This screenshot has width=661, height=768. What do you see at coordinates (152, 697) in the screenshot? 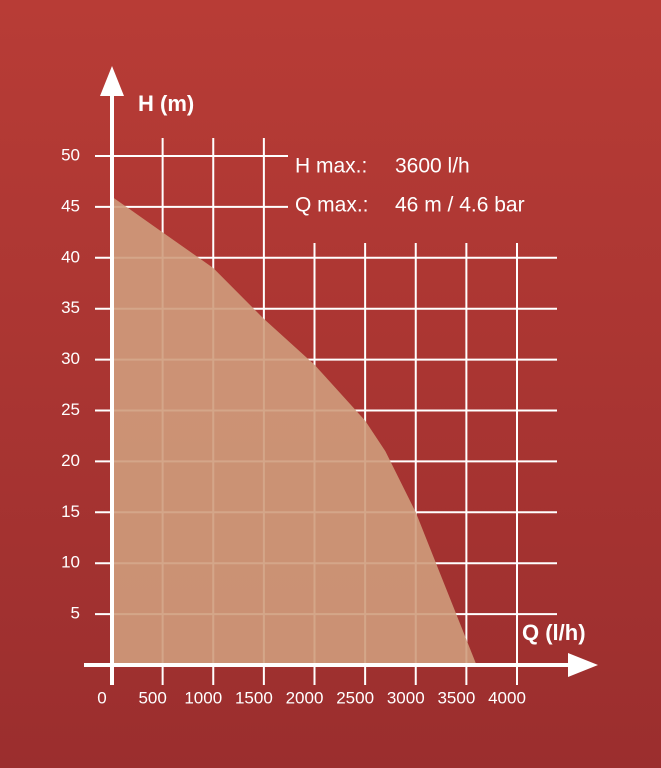
I see `x-tick-label: 500` at bounding box center [152, 697].